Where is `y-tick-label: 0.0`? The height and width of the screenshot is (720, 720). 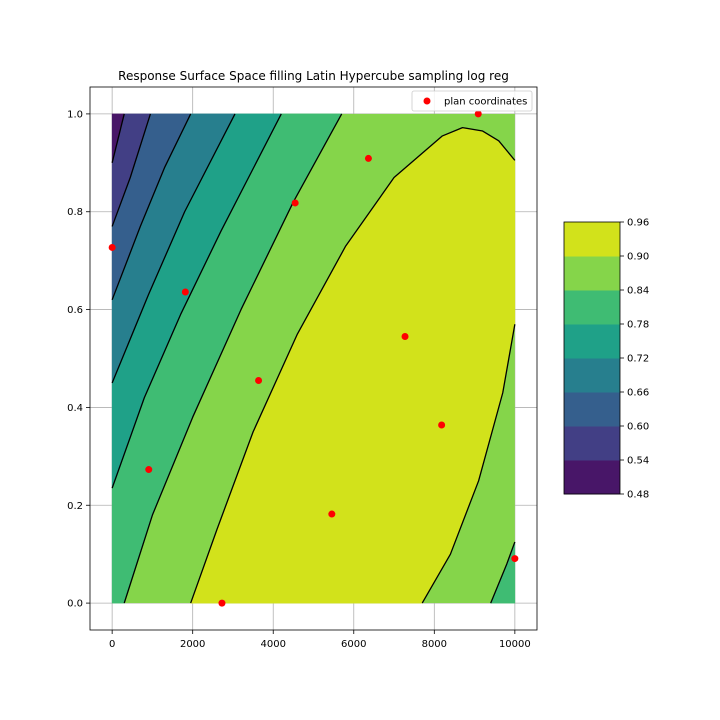 y-tick-label: 0.0 is located at coordinates (75, 604).